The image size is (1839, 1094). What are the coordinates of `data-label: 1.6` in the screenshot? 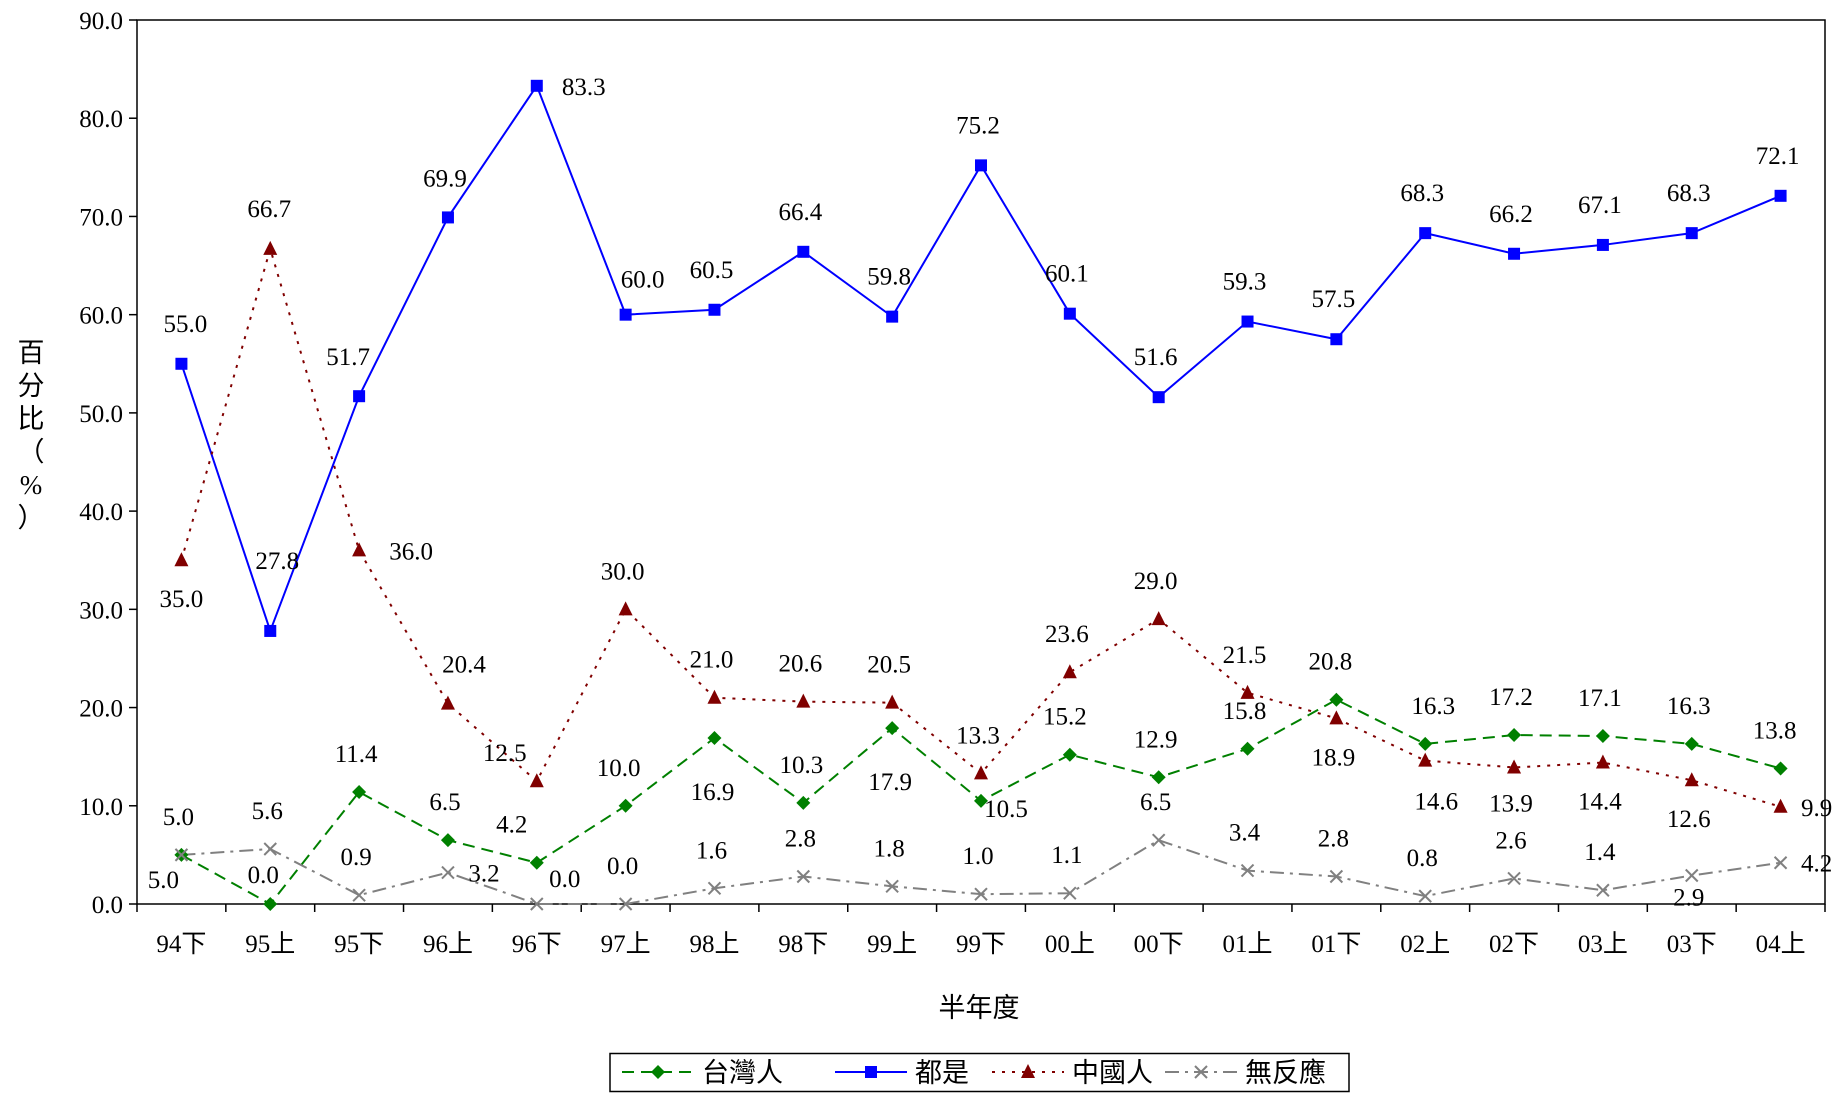 It's located at (711, 850).